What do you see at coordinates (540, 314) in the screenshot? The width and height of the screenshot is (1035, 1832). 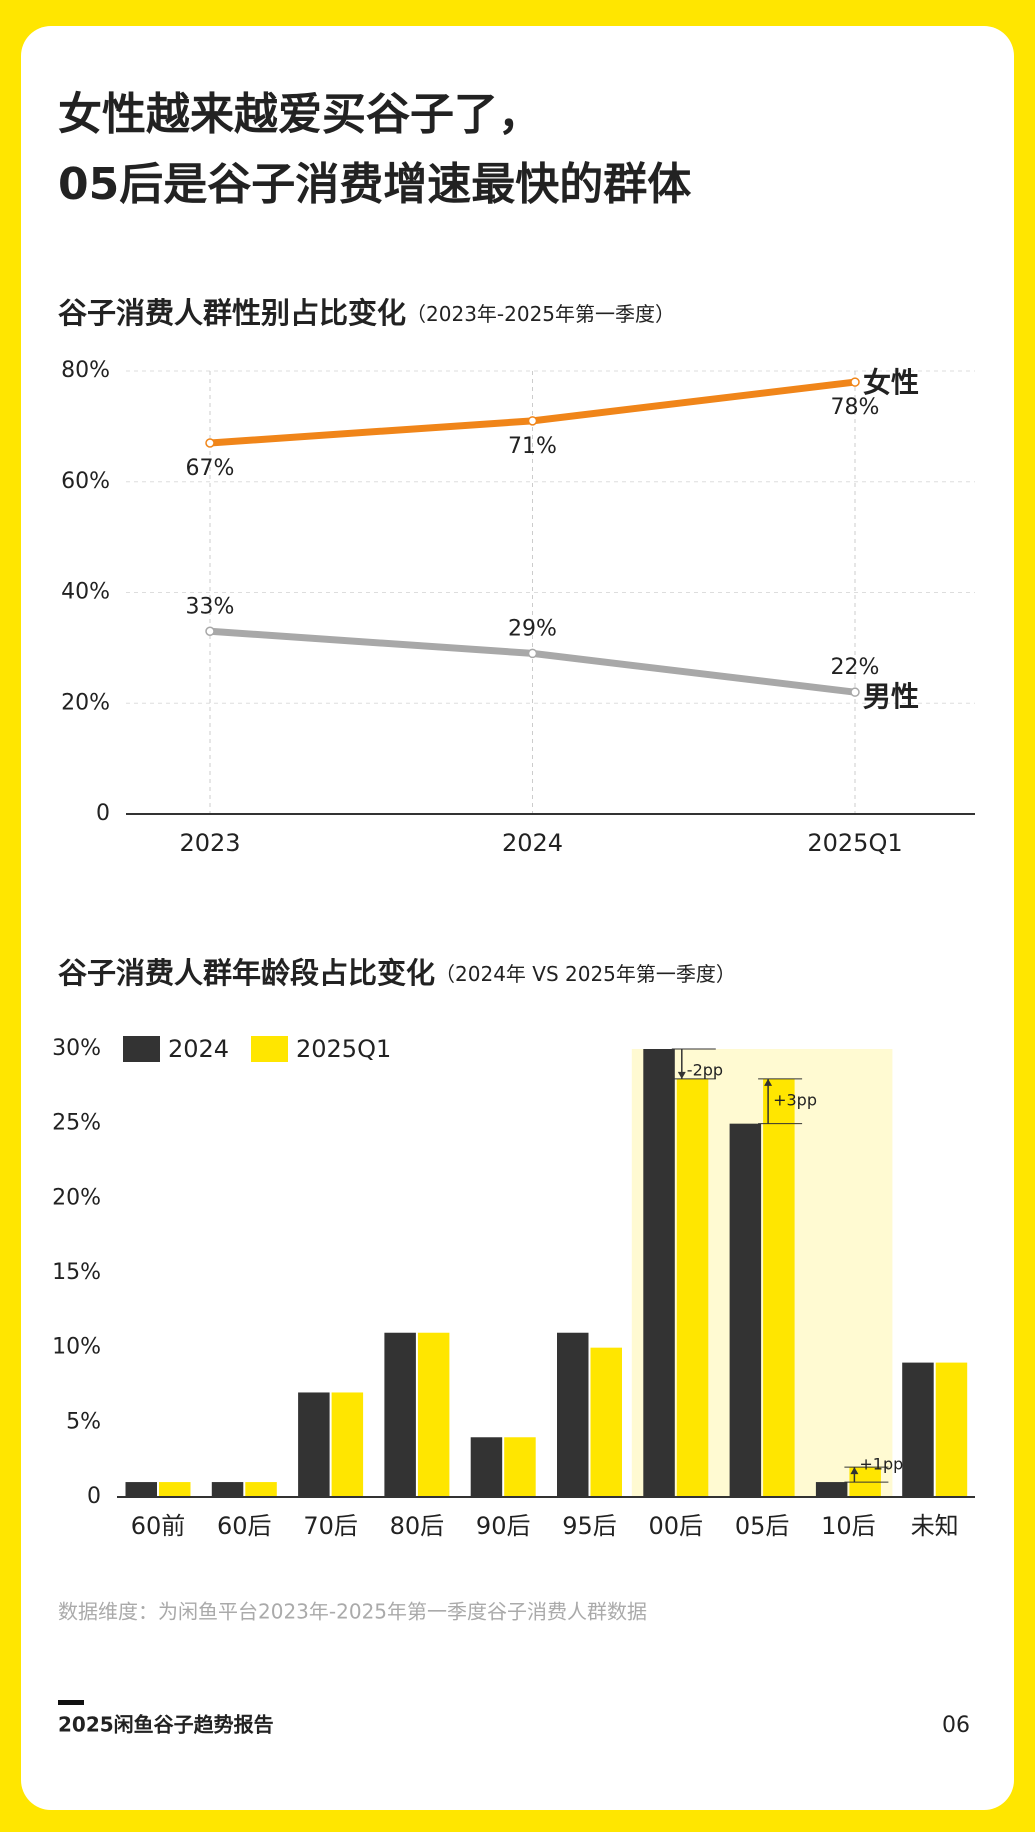 I see `chart-subtitle: （2023年-2025年第一季度）` at bounding box center [540, 314].